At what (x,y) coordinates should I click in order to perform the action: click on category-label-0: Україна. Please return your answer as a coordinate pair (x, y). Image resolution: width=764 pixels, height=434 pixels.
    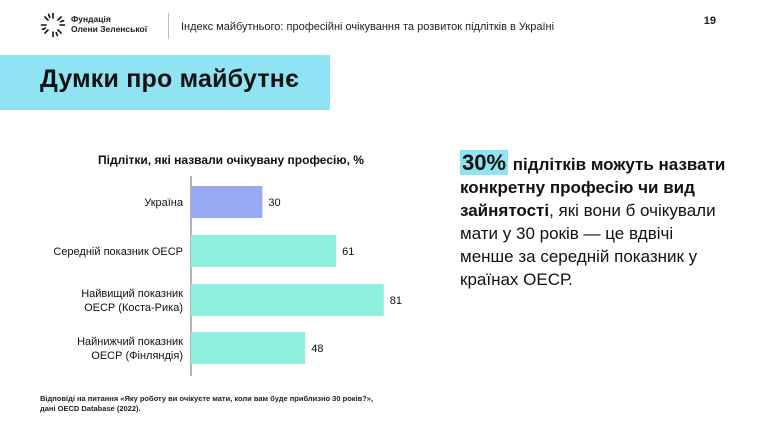
    Looking at the image, I should click on (164, 203).